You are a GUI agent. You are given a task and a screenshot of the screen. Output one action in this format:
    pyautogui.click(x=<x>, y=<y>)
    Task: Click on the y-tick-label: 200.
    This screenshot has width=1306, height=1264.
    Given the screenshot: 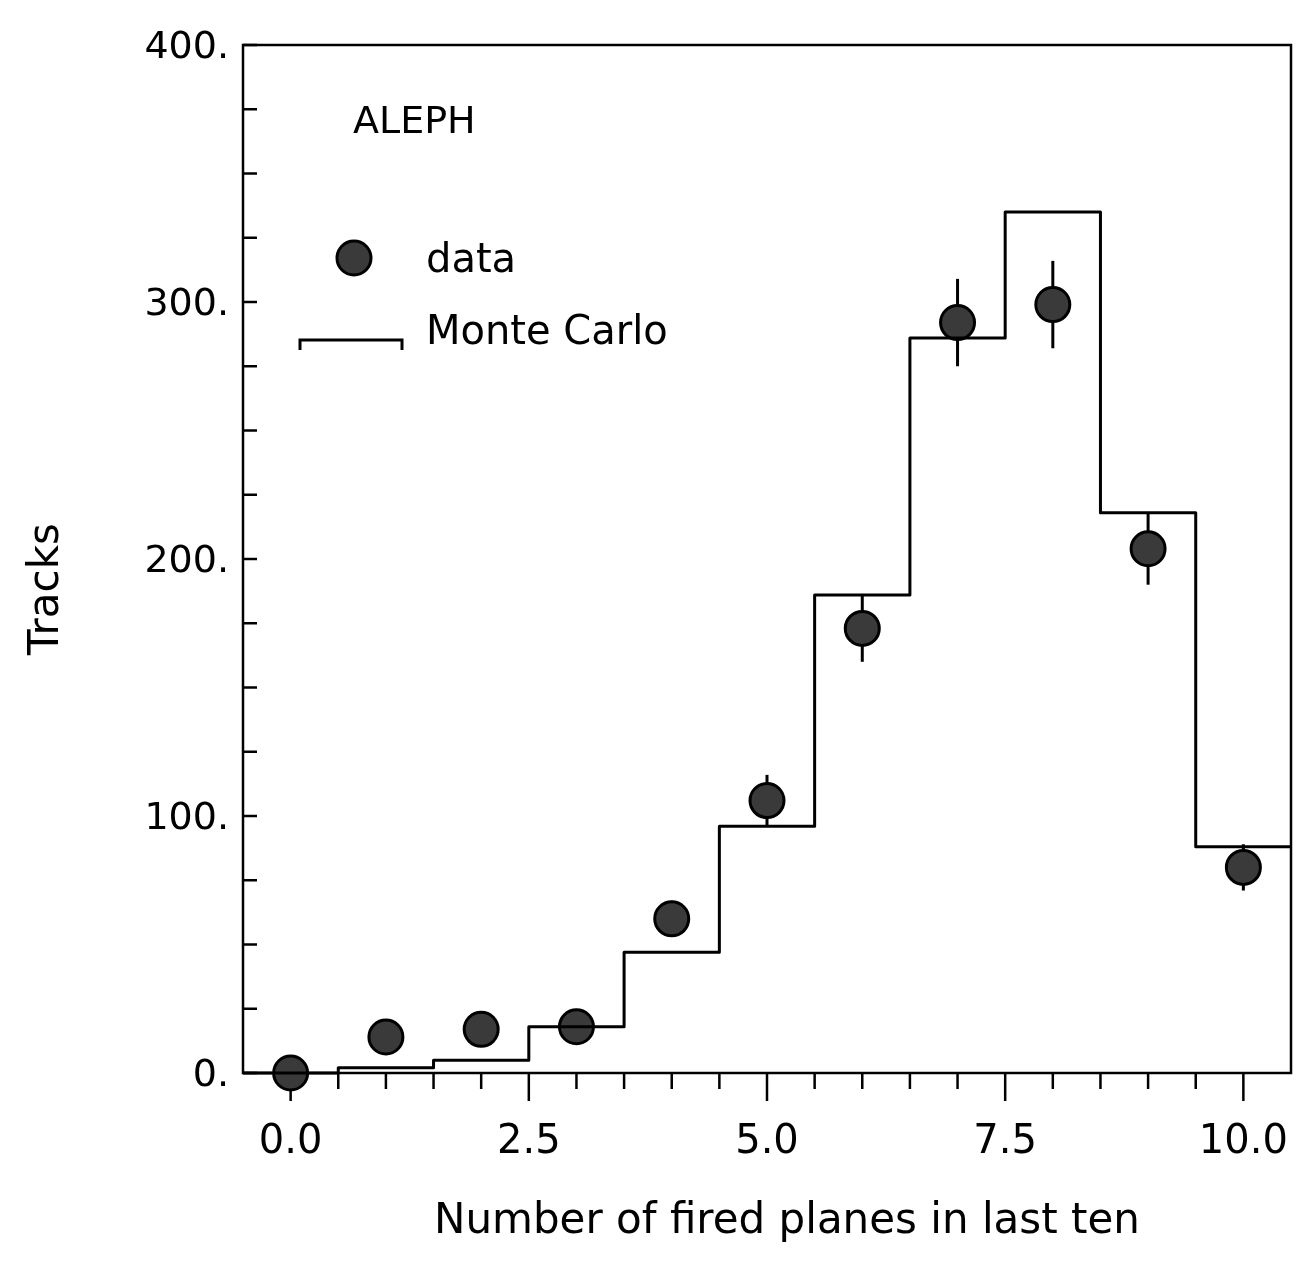 What is the action you would take?
    pyautogui.click(x=186, y=559)
    